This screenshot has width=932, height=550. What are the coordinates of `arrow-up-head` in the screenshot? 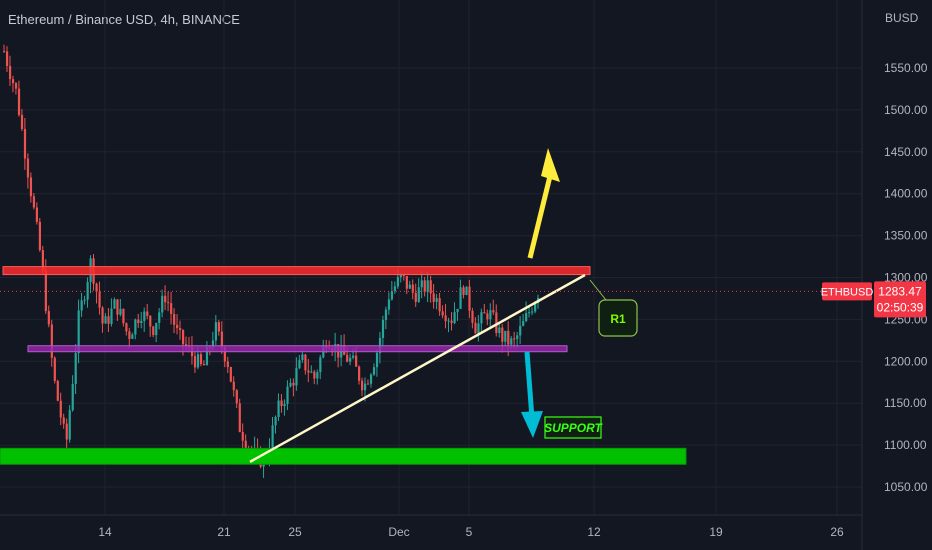 It's located at (550, 165).